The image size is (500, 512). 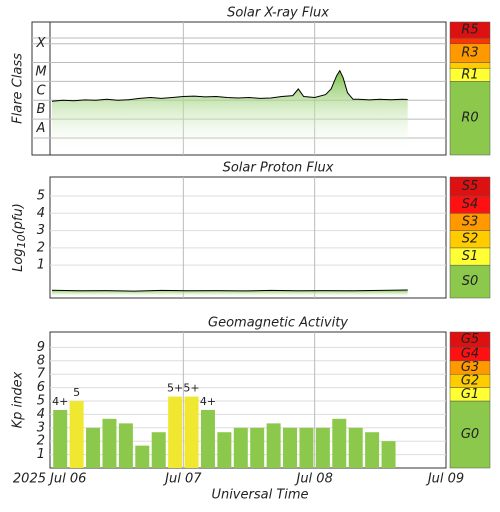 I want to click on panel-title: Solar Proton Flux, so click(x=278, y=168).